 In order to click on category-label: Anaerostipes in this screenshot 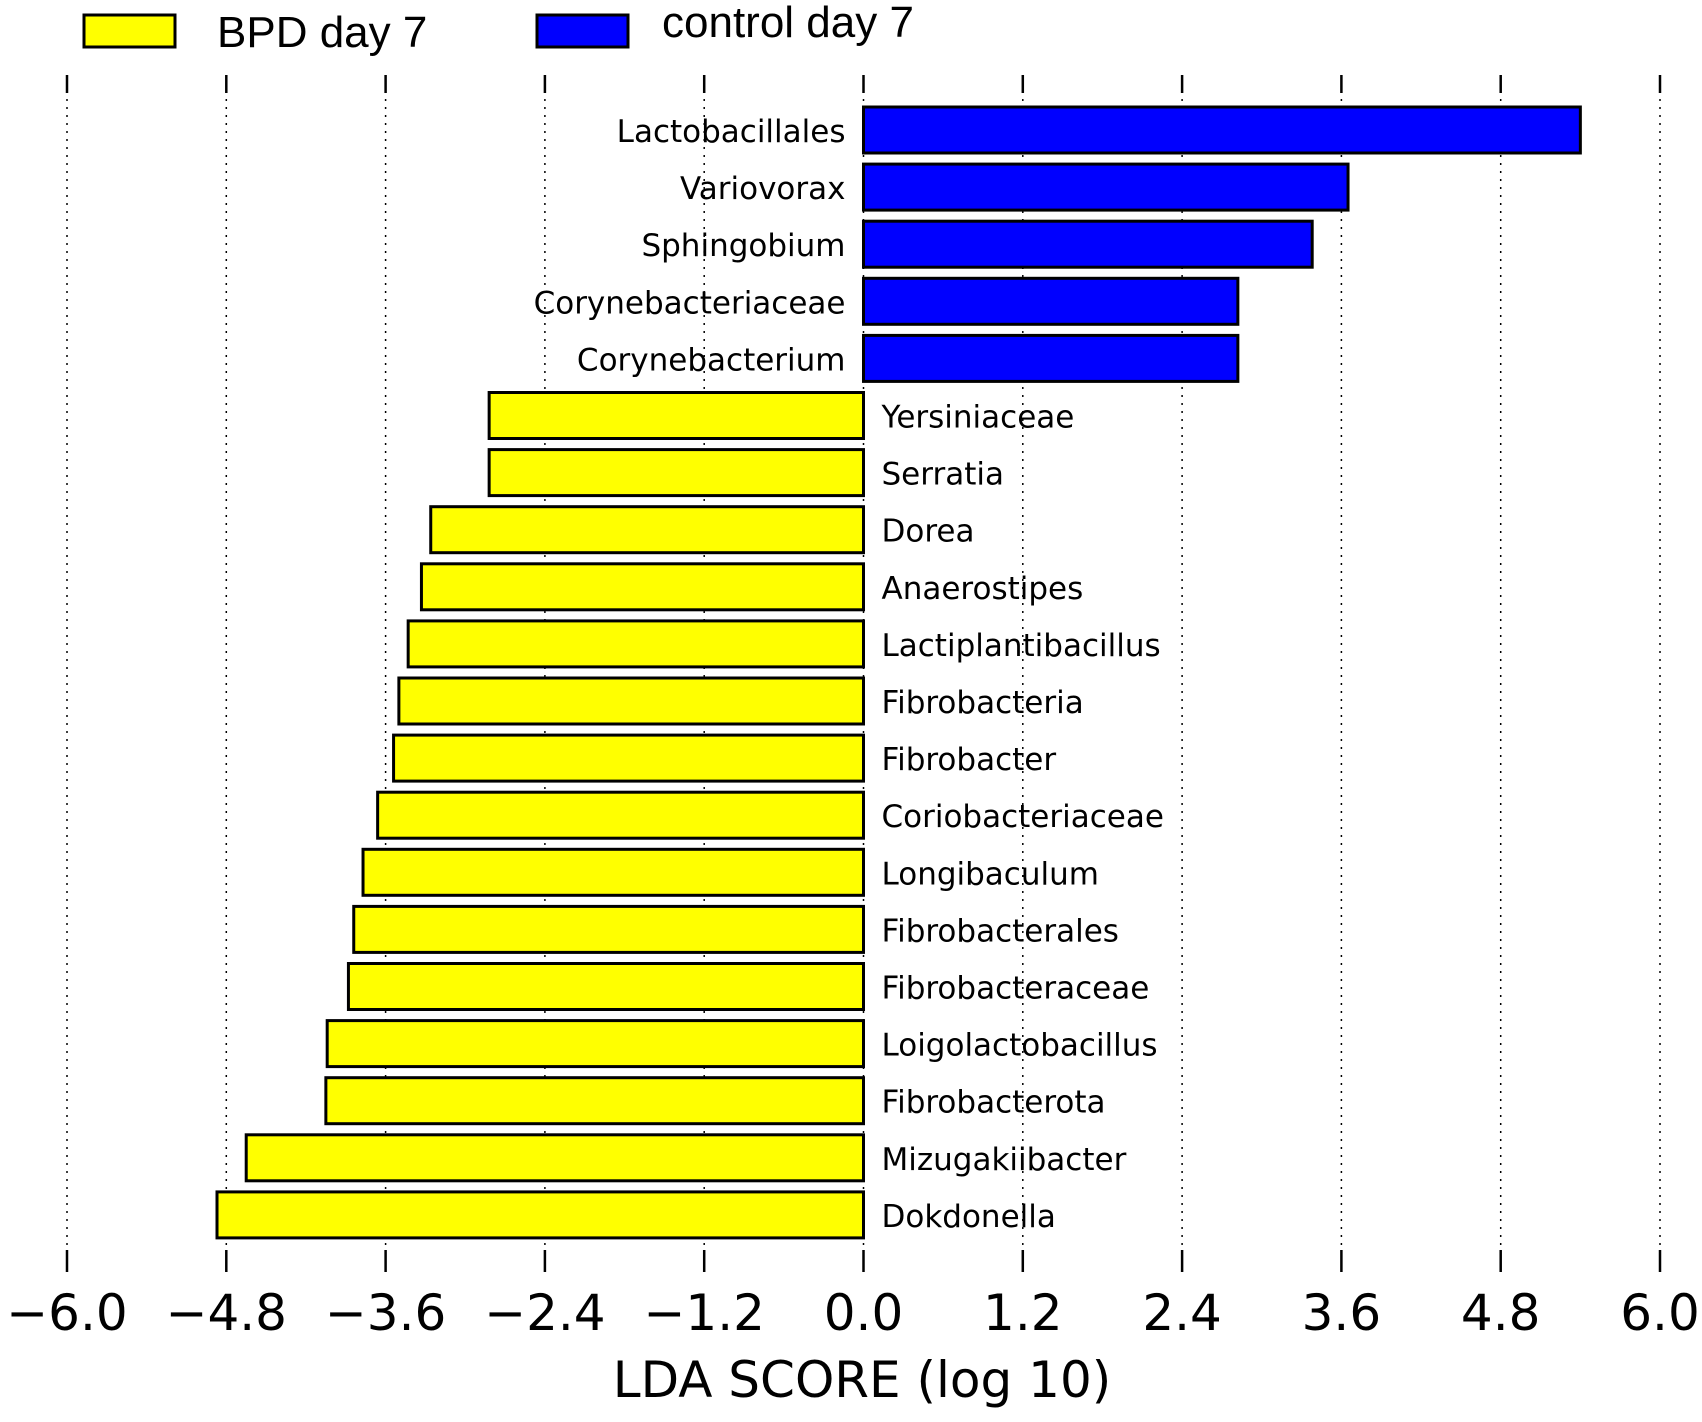, I will do `click(983, 589)`.